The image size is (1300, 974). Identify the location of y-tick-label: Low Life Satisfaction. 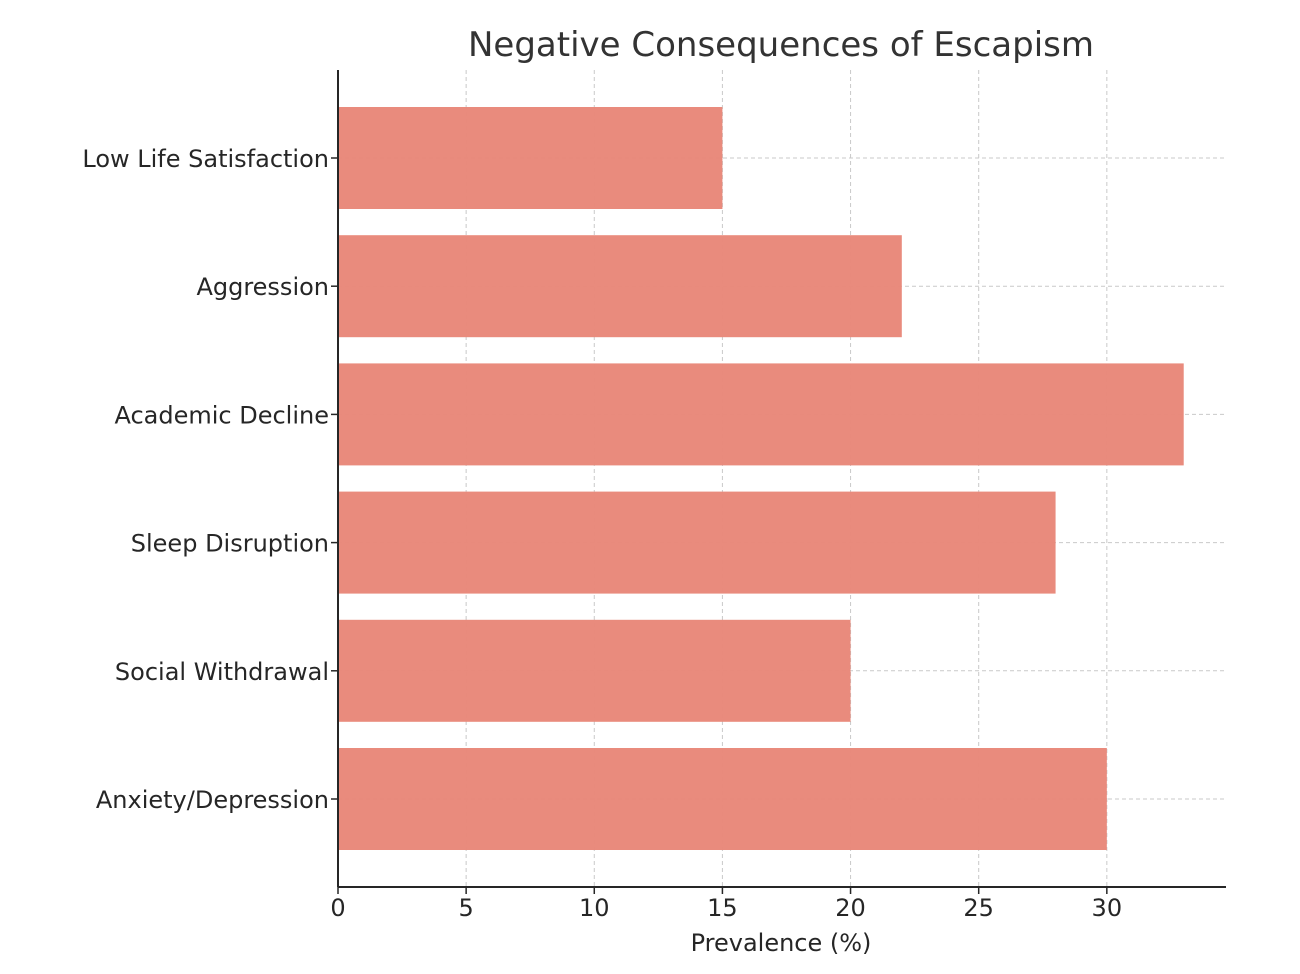
(205, 159).